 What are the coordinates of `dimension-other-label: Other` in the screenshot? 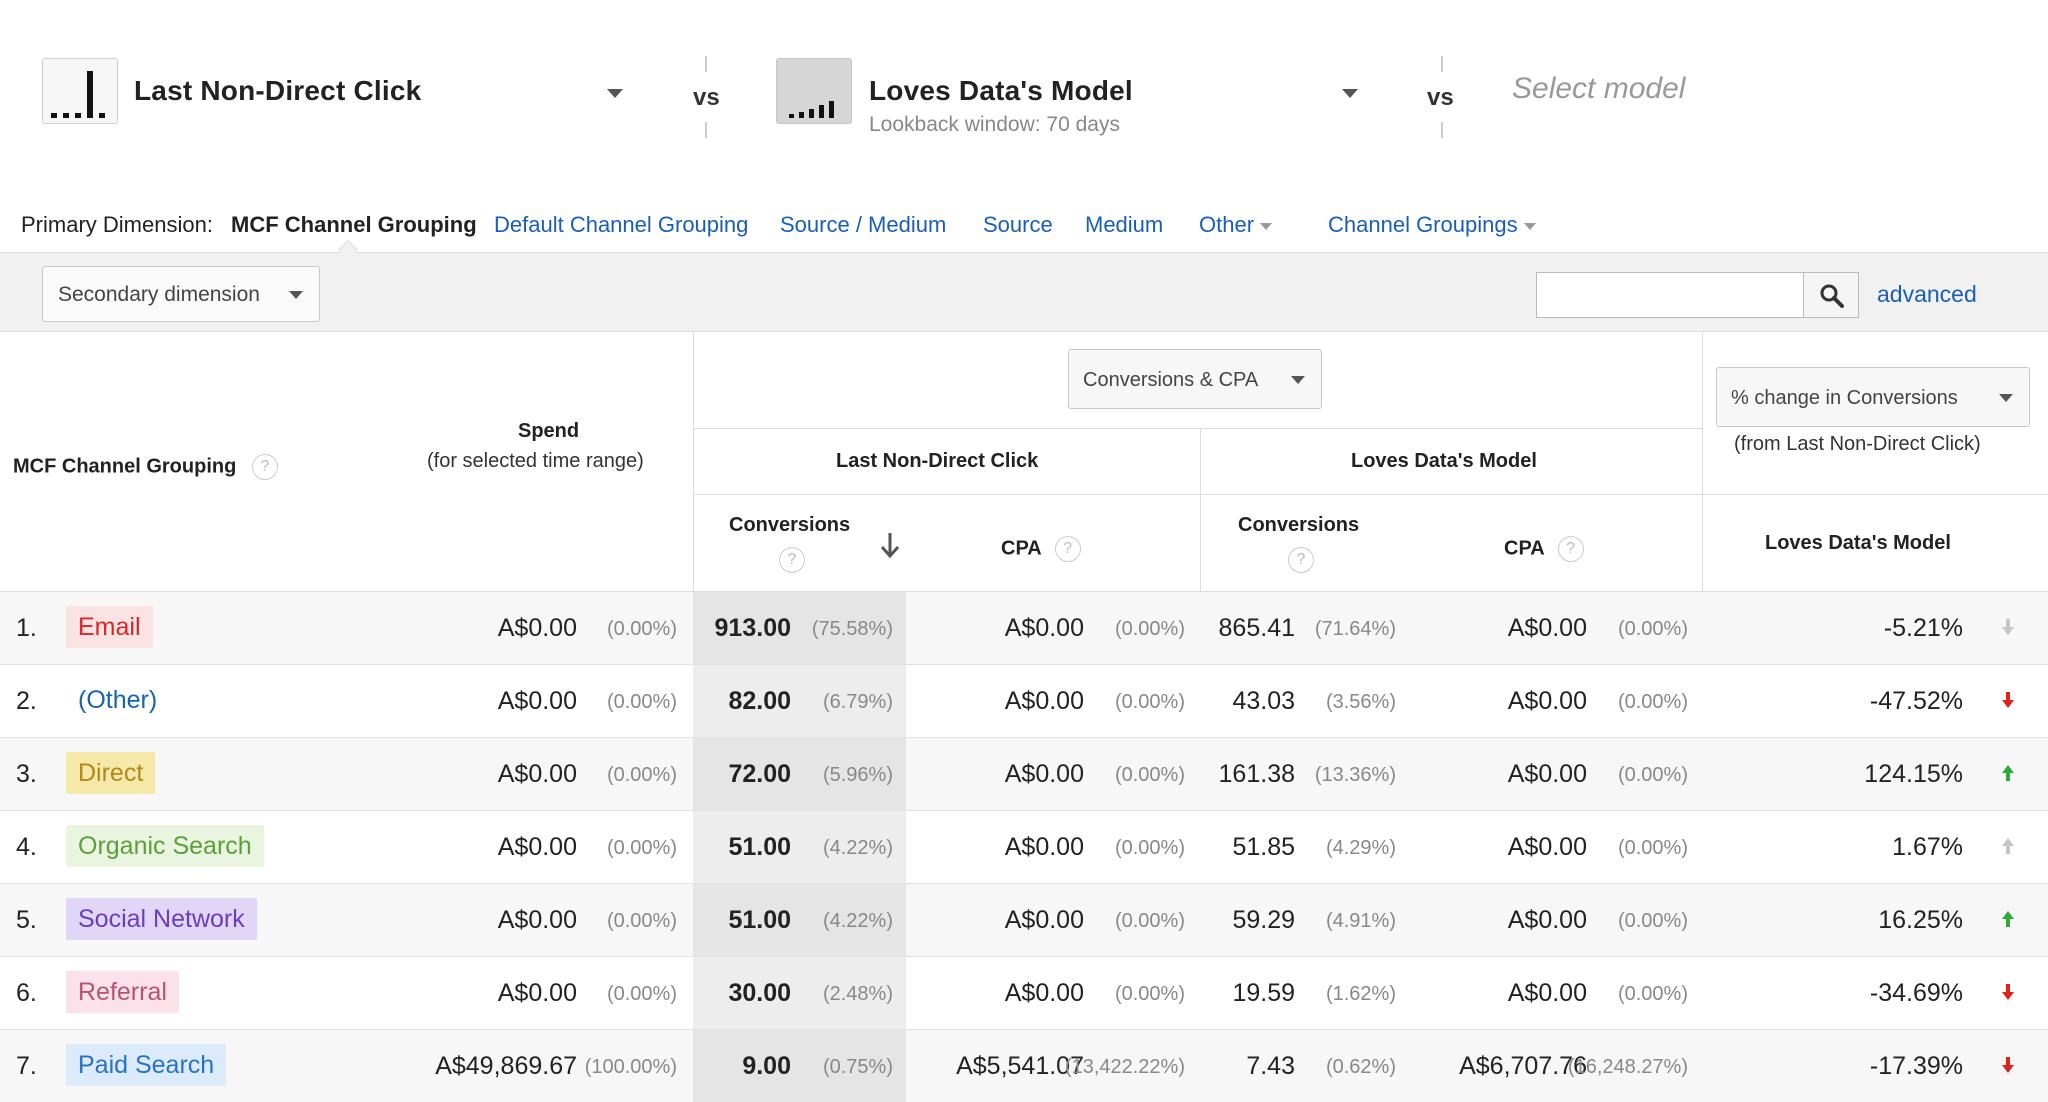 It's located at (1227, 224).